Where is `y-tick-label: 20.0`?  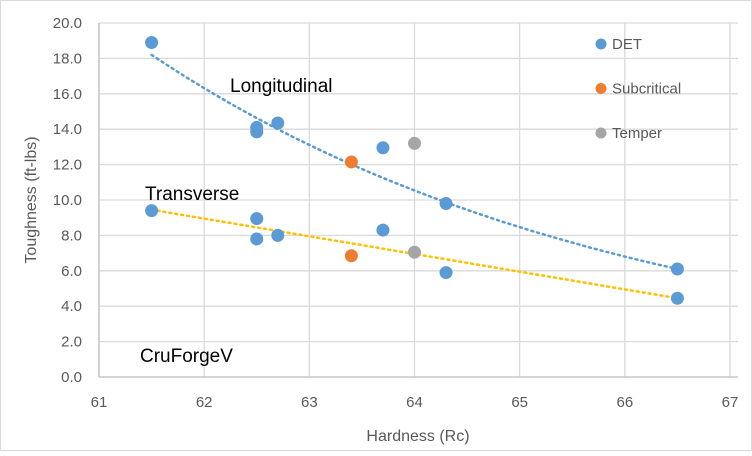
y-tick-label: 20.0 is located at coordinates (67, 23).